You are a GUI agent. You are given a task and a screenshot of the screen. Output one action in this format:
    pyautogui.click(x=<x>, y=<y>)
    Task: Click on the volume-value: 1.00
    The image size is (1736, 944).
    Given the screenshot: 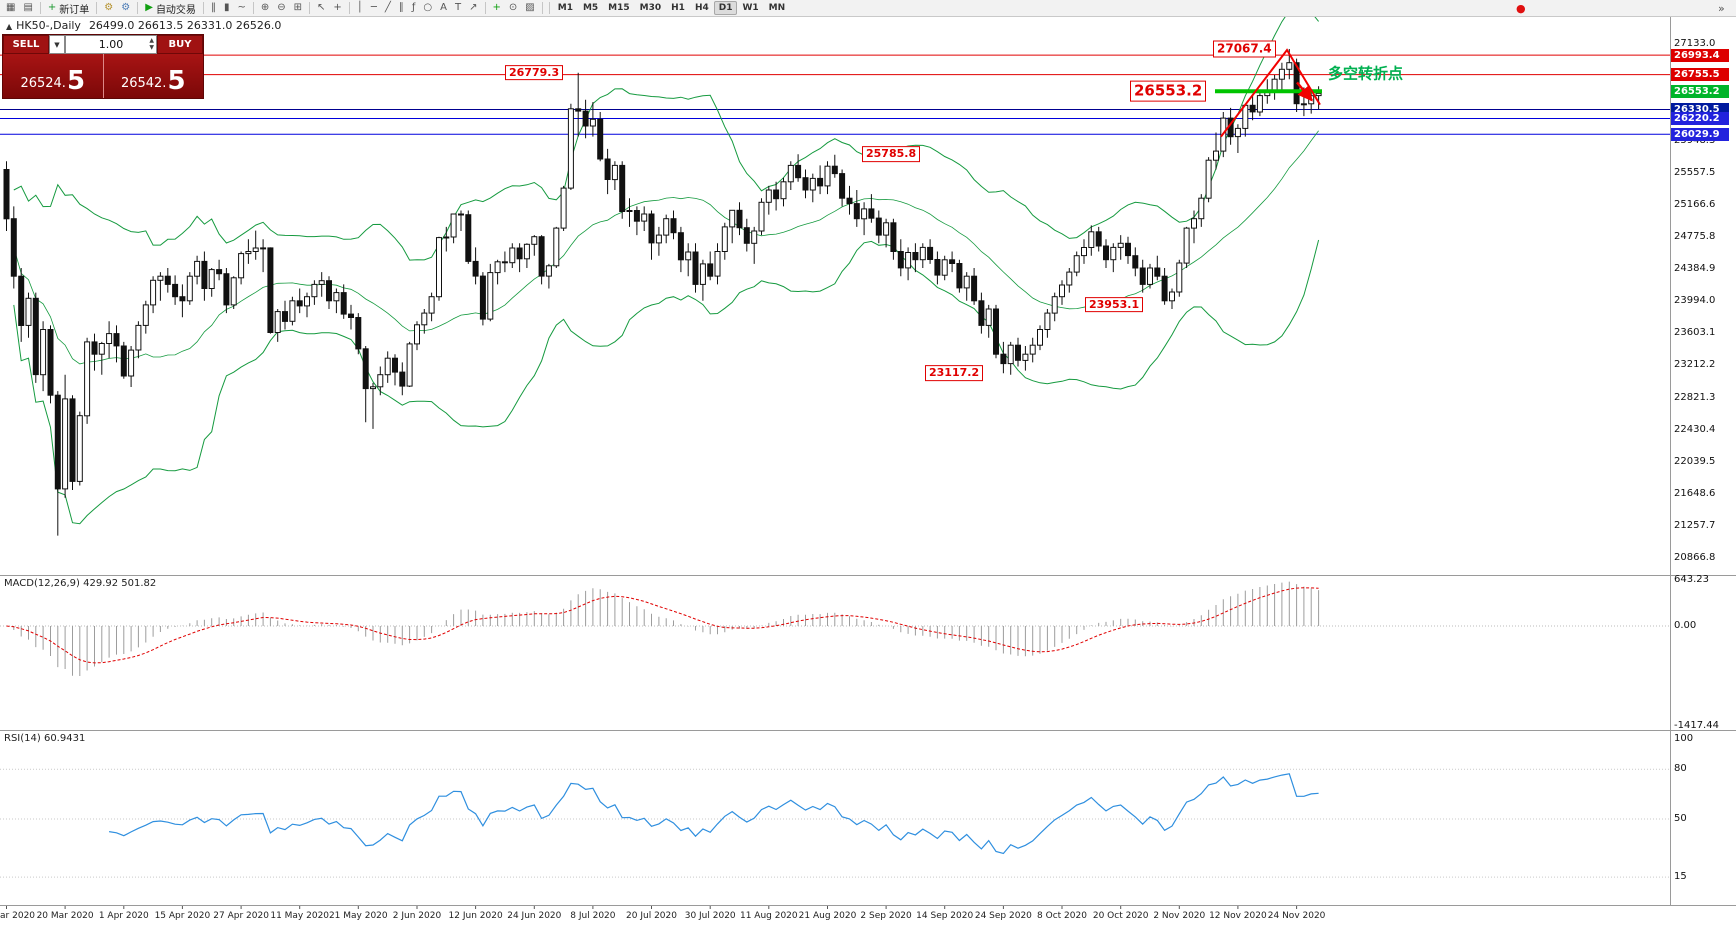 What is the action you would take?
    pyautogui.click(x=111, y=44)
    